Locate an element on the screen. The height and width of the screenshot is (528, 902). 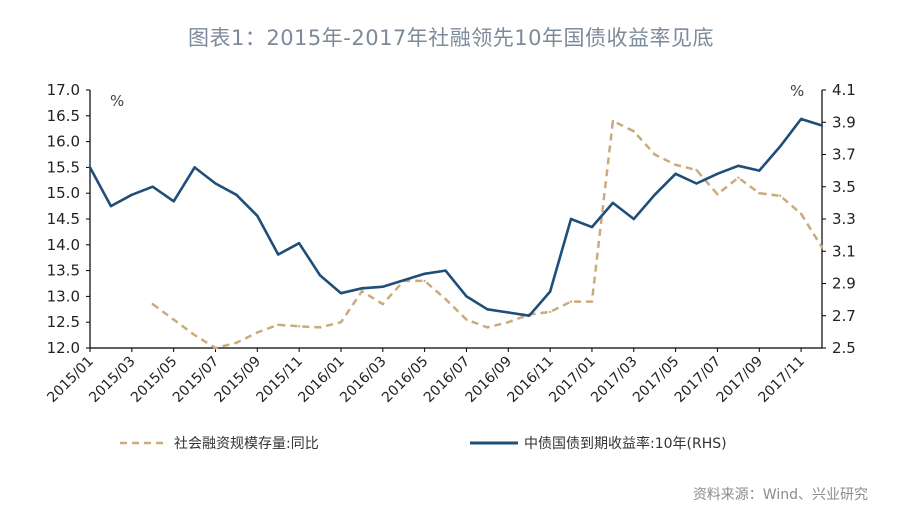
left-tick-label: 15.0 is located at coordinates (63, 193).